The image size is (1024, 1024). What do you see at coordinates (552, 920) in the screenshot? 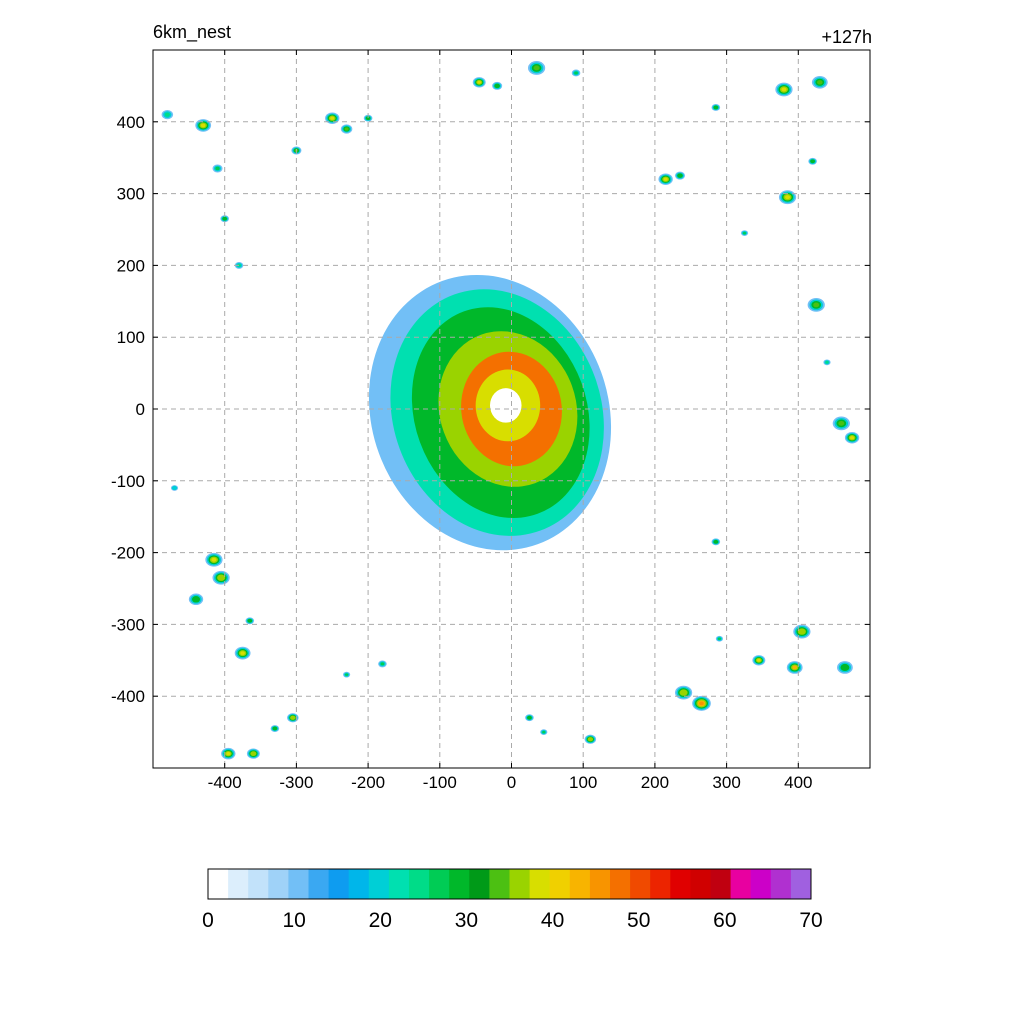
I see `colorbar-tick-label-4: 40` at bounding box center [552, 920].